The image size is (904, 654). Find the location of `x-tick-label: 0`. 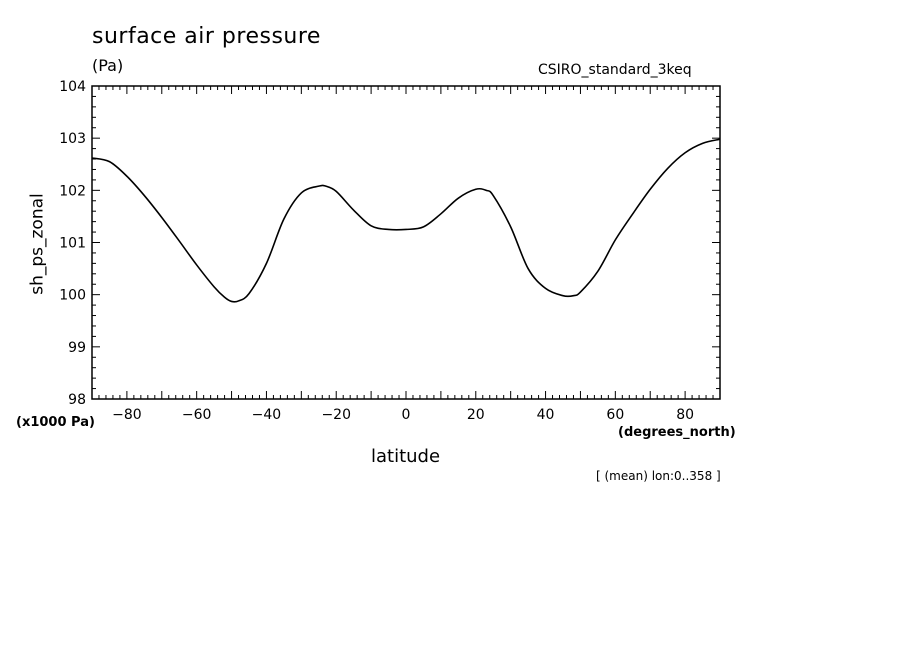

x-tick-label: 0 is located at coordinates (406, 415).